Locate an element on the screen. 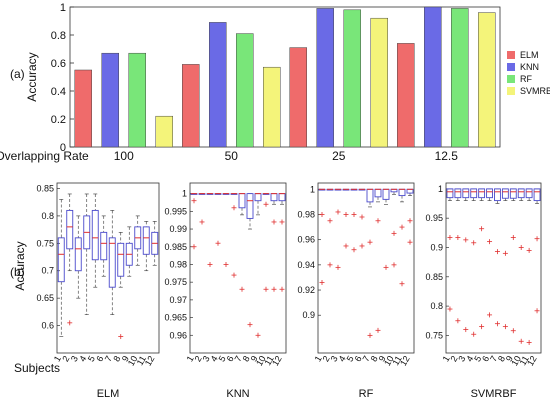  box-subject-label: 1 is located at coordinates (57, 358).